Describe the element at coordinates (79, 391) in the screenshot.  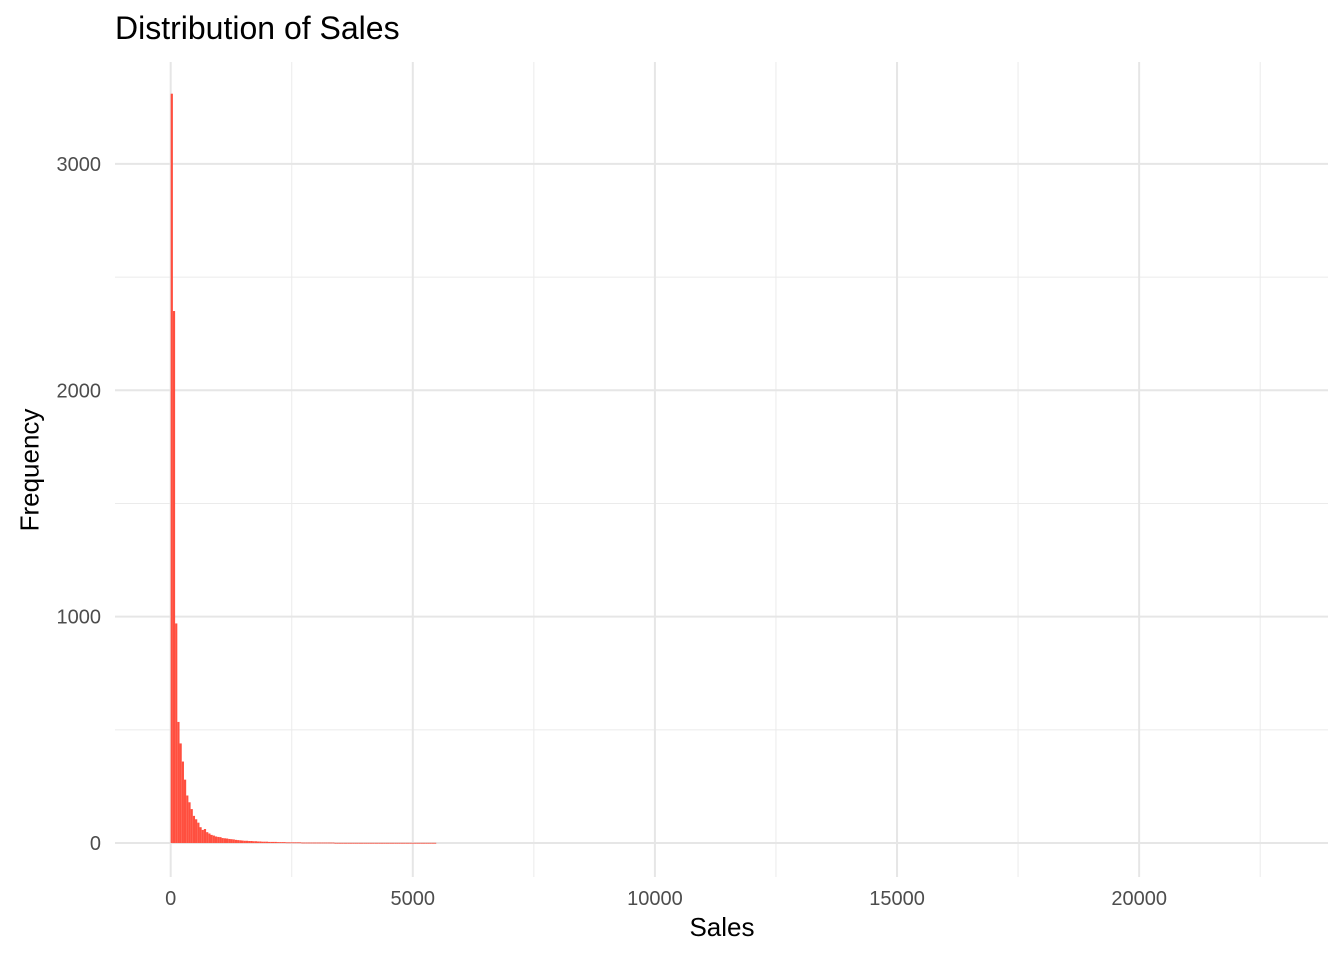
I see `y-tick-label: 2000` at that location.